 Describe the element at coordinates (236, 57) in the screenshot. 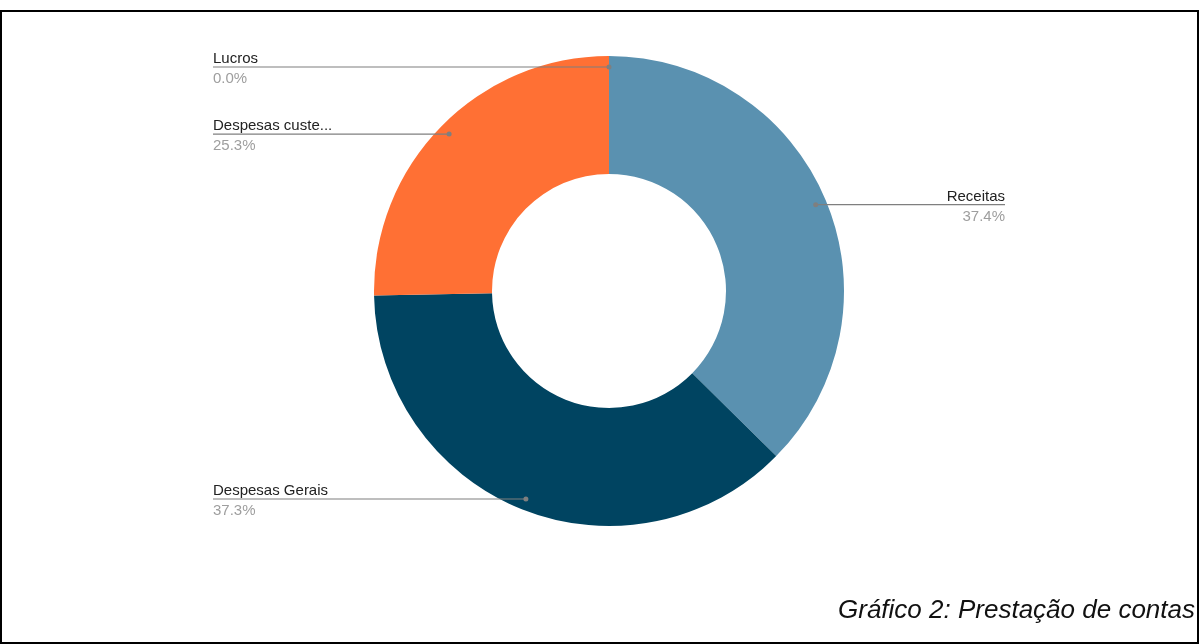

I see `category-label: Lucros` at that location.